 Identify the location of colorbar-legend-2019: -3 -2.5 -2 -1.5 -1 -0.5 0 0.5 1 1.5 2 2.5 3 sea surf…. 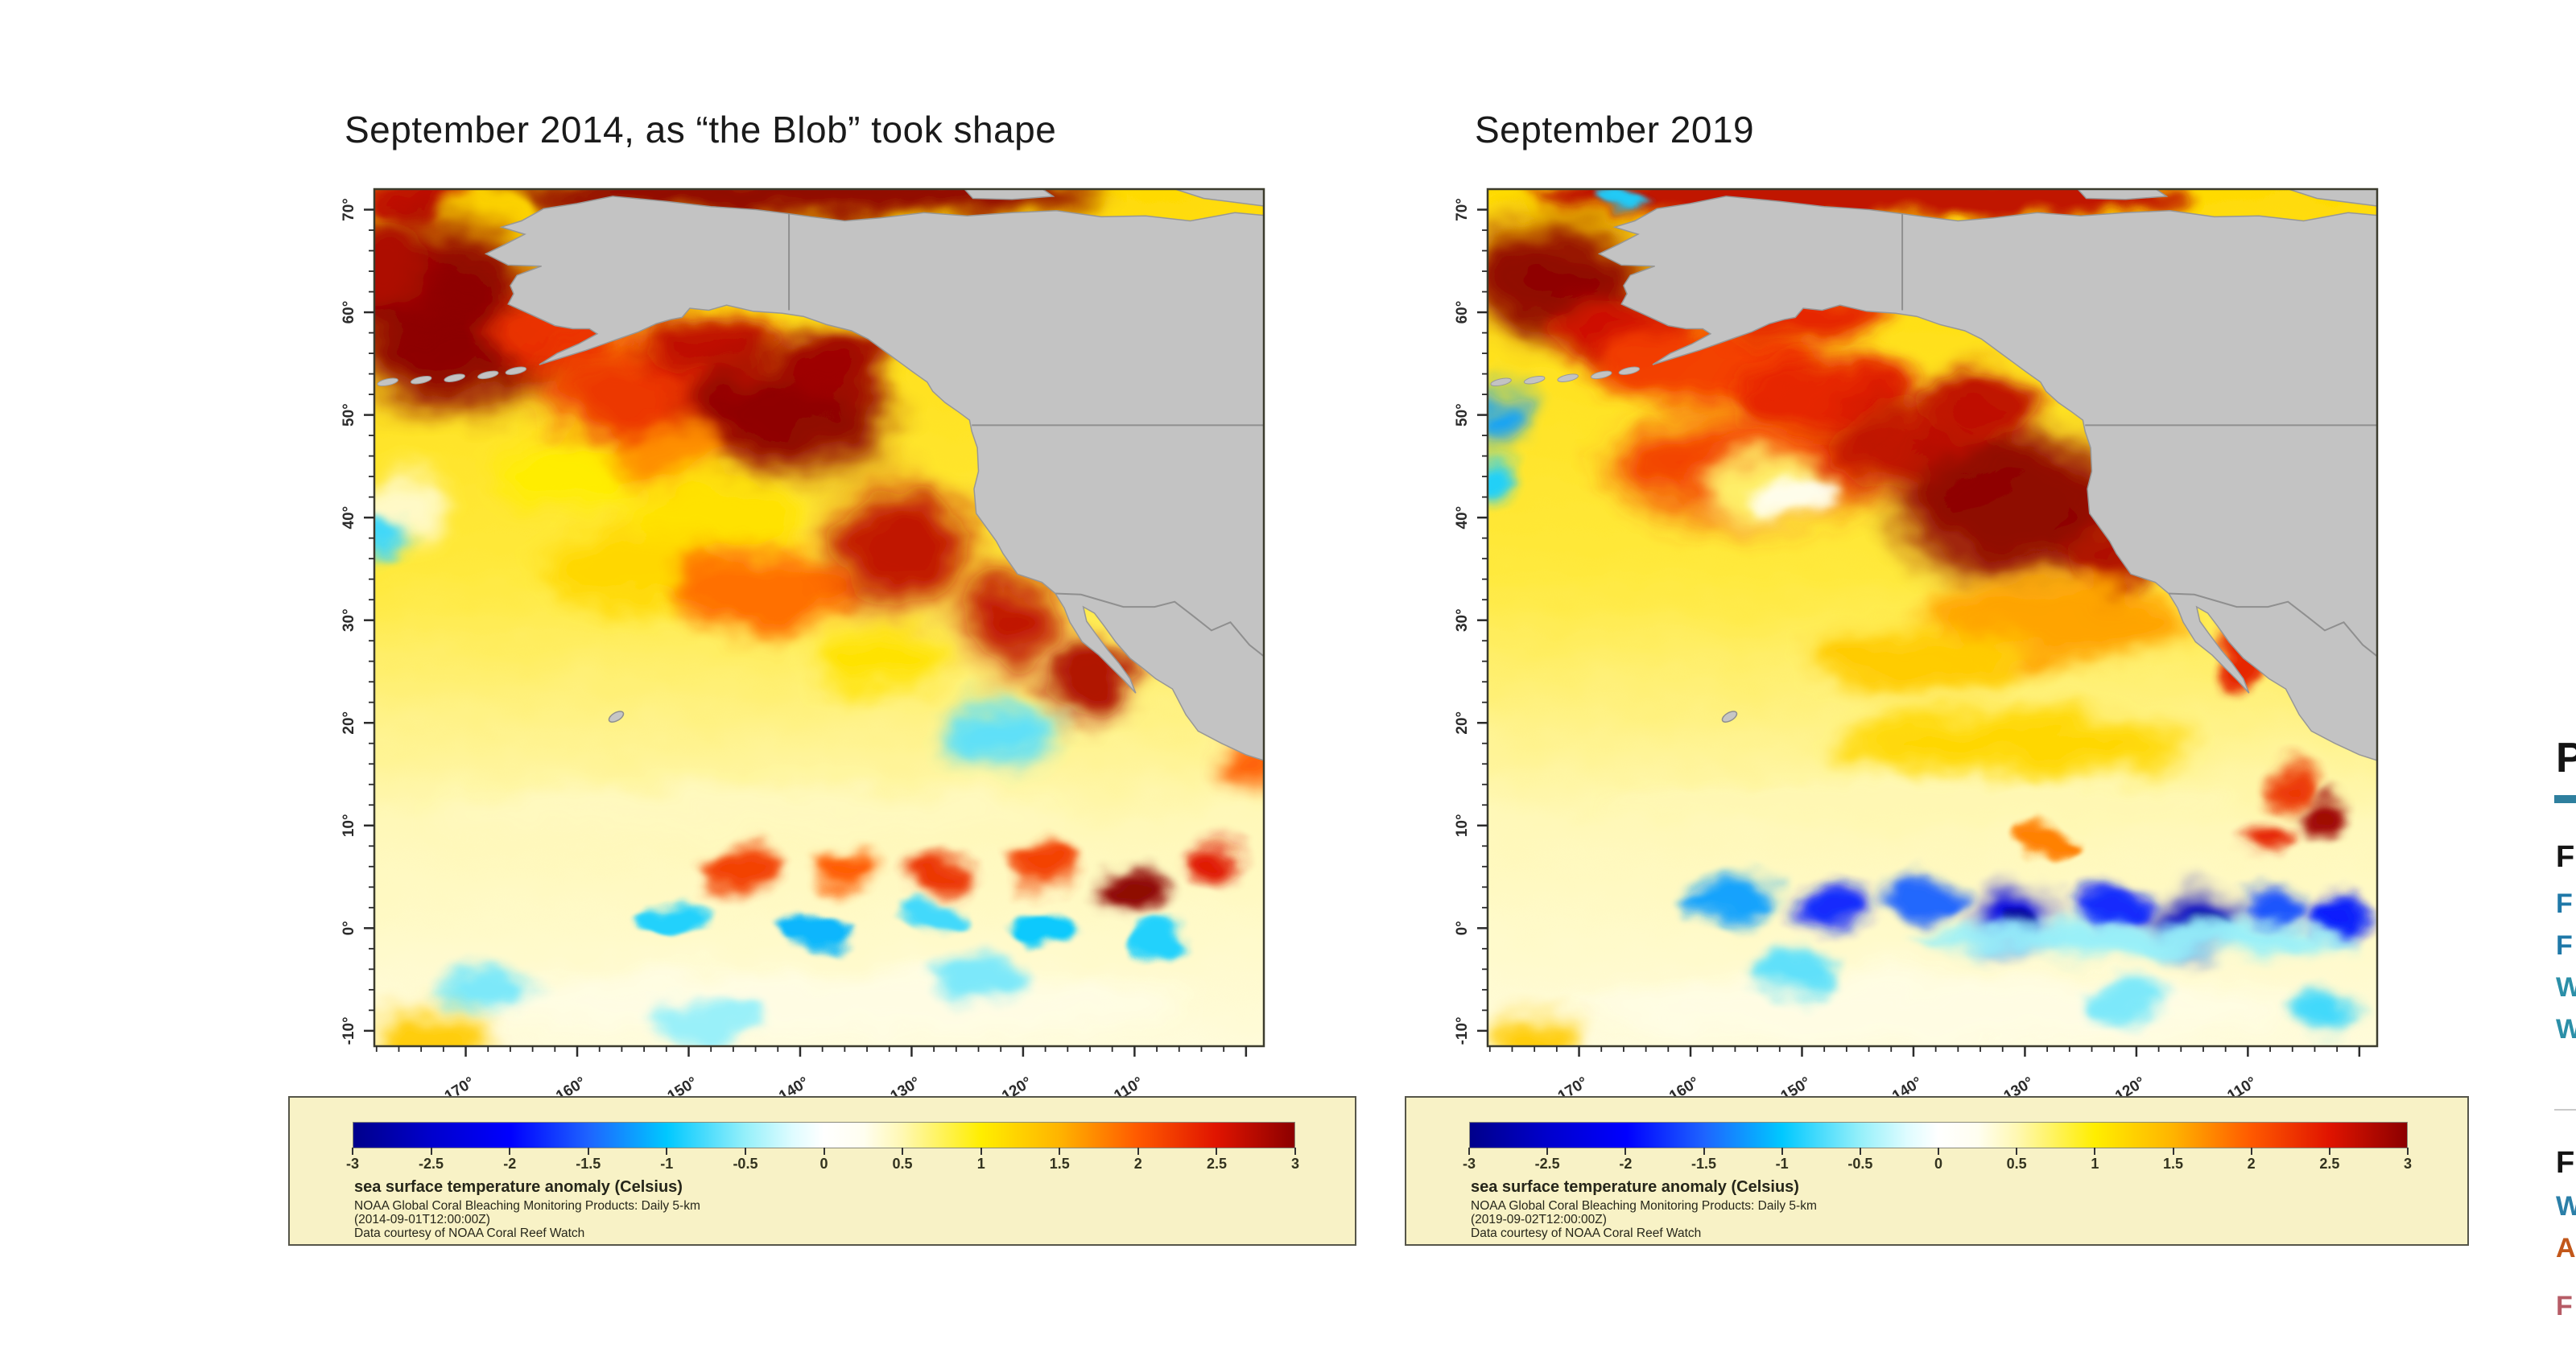
(1937, 1171).